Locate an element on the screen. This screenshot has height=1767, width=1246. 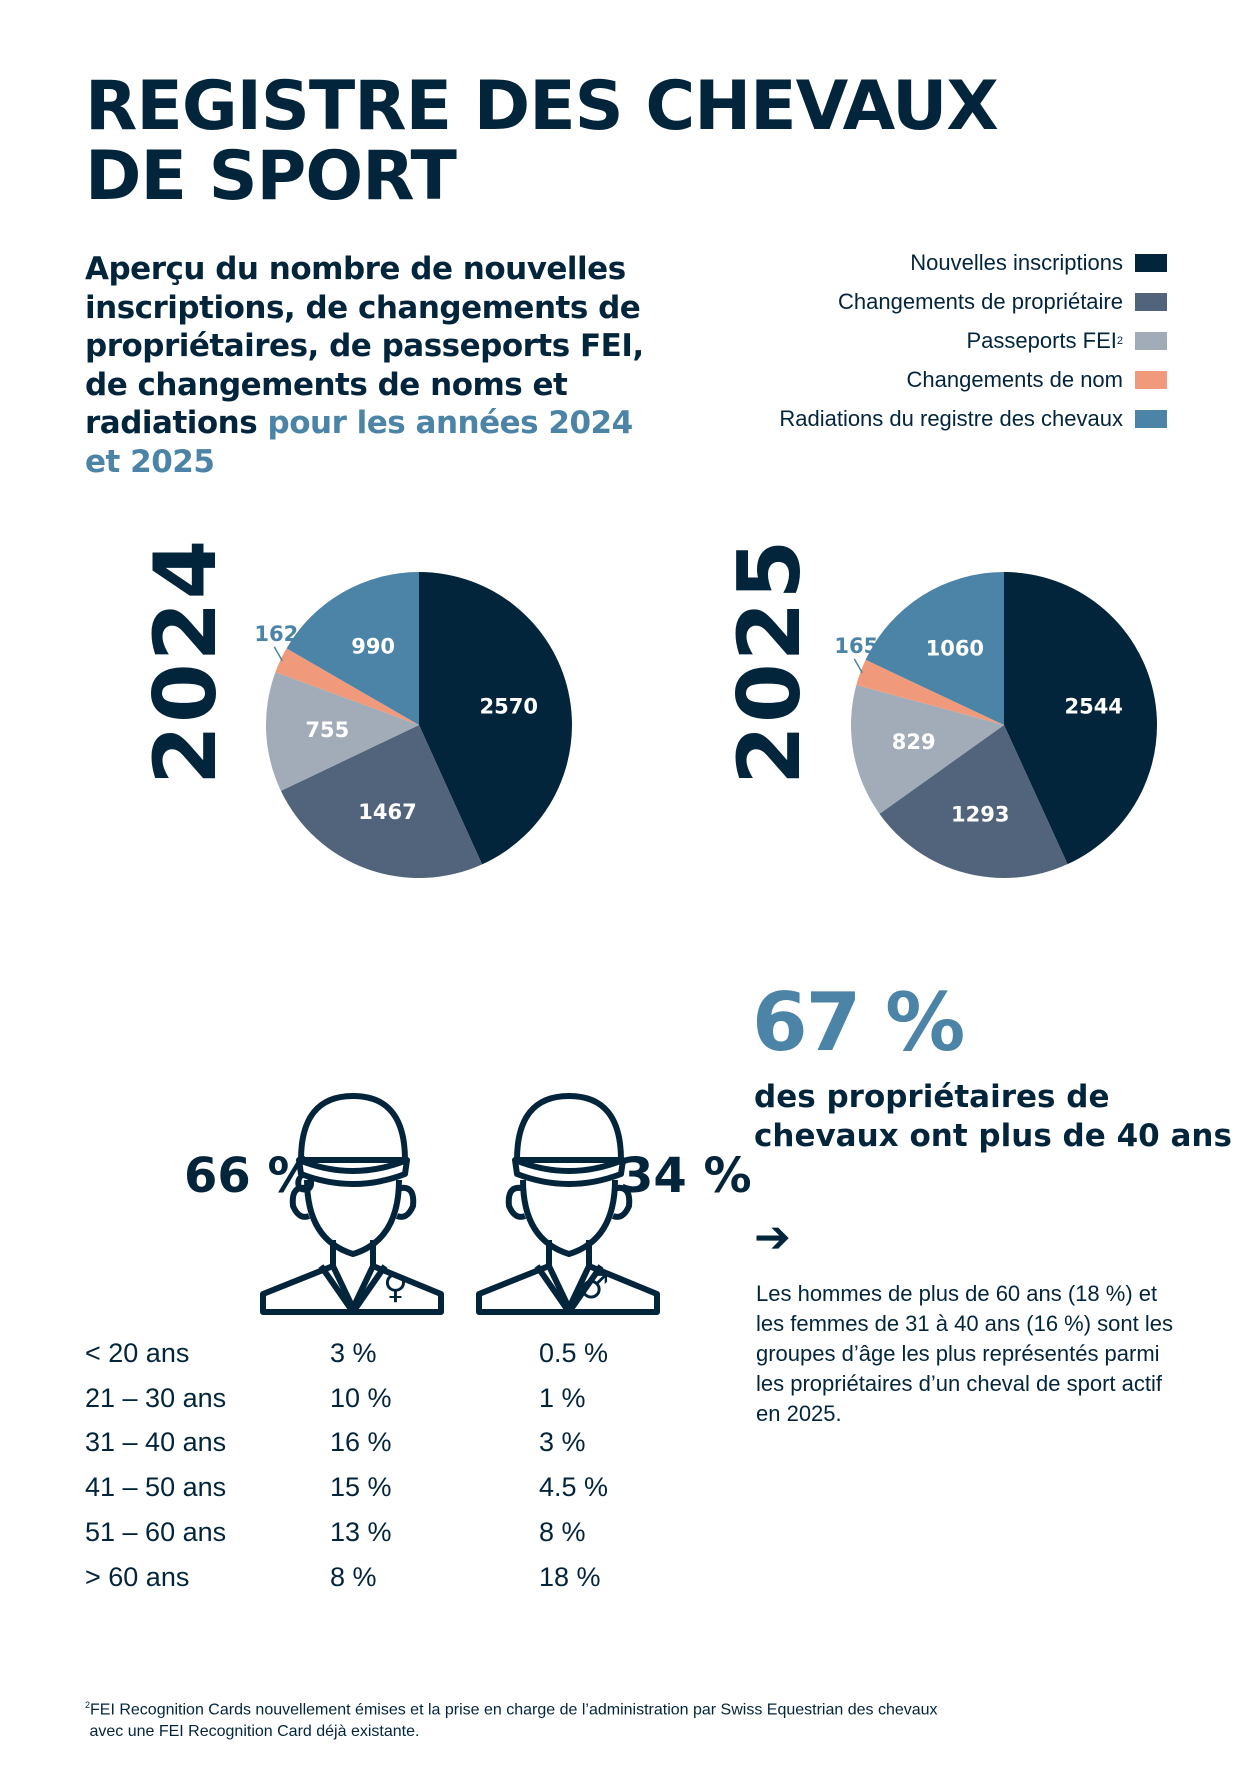
age-group: 41 – 50 ans is located at coordinates (156, 1487).